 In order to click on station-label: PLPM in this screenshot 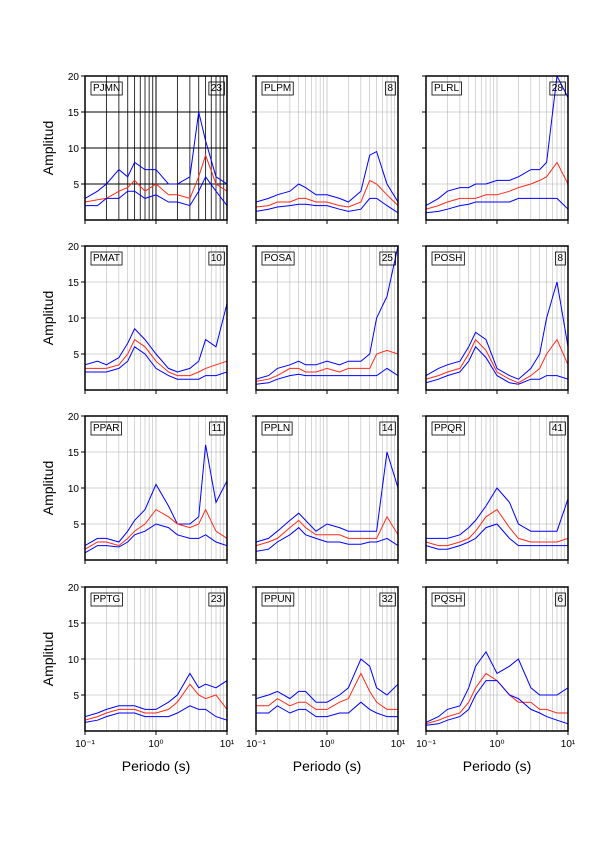, I will do `click(277, 88)`.